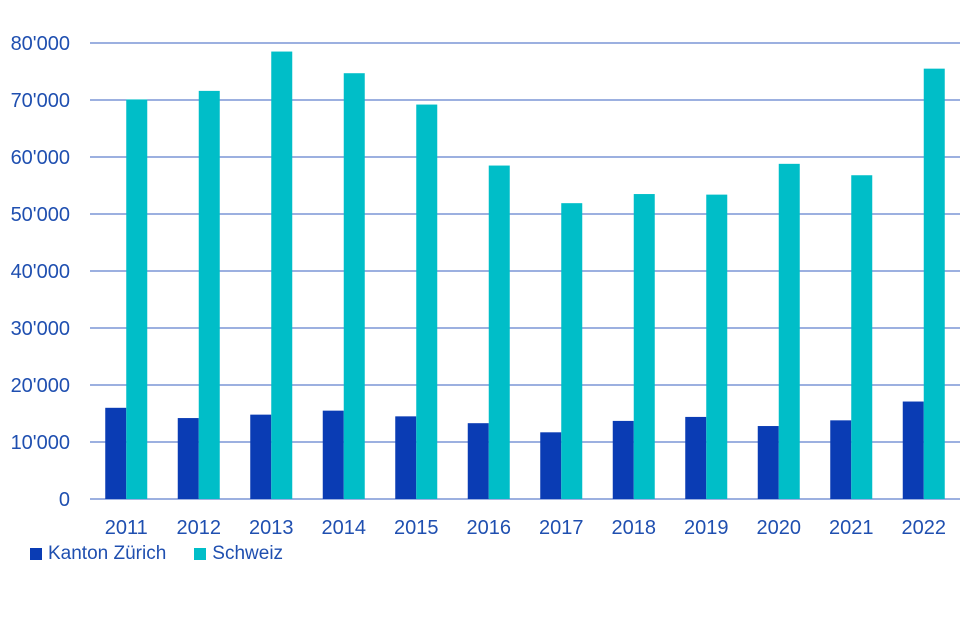 Image resolution: width=960 pixels, height=640 pixels. I want to click on x-tick-label: 2011, so click(126, 528).